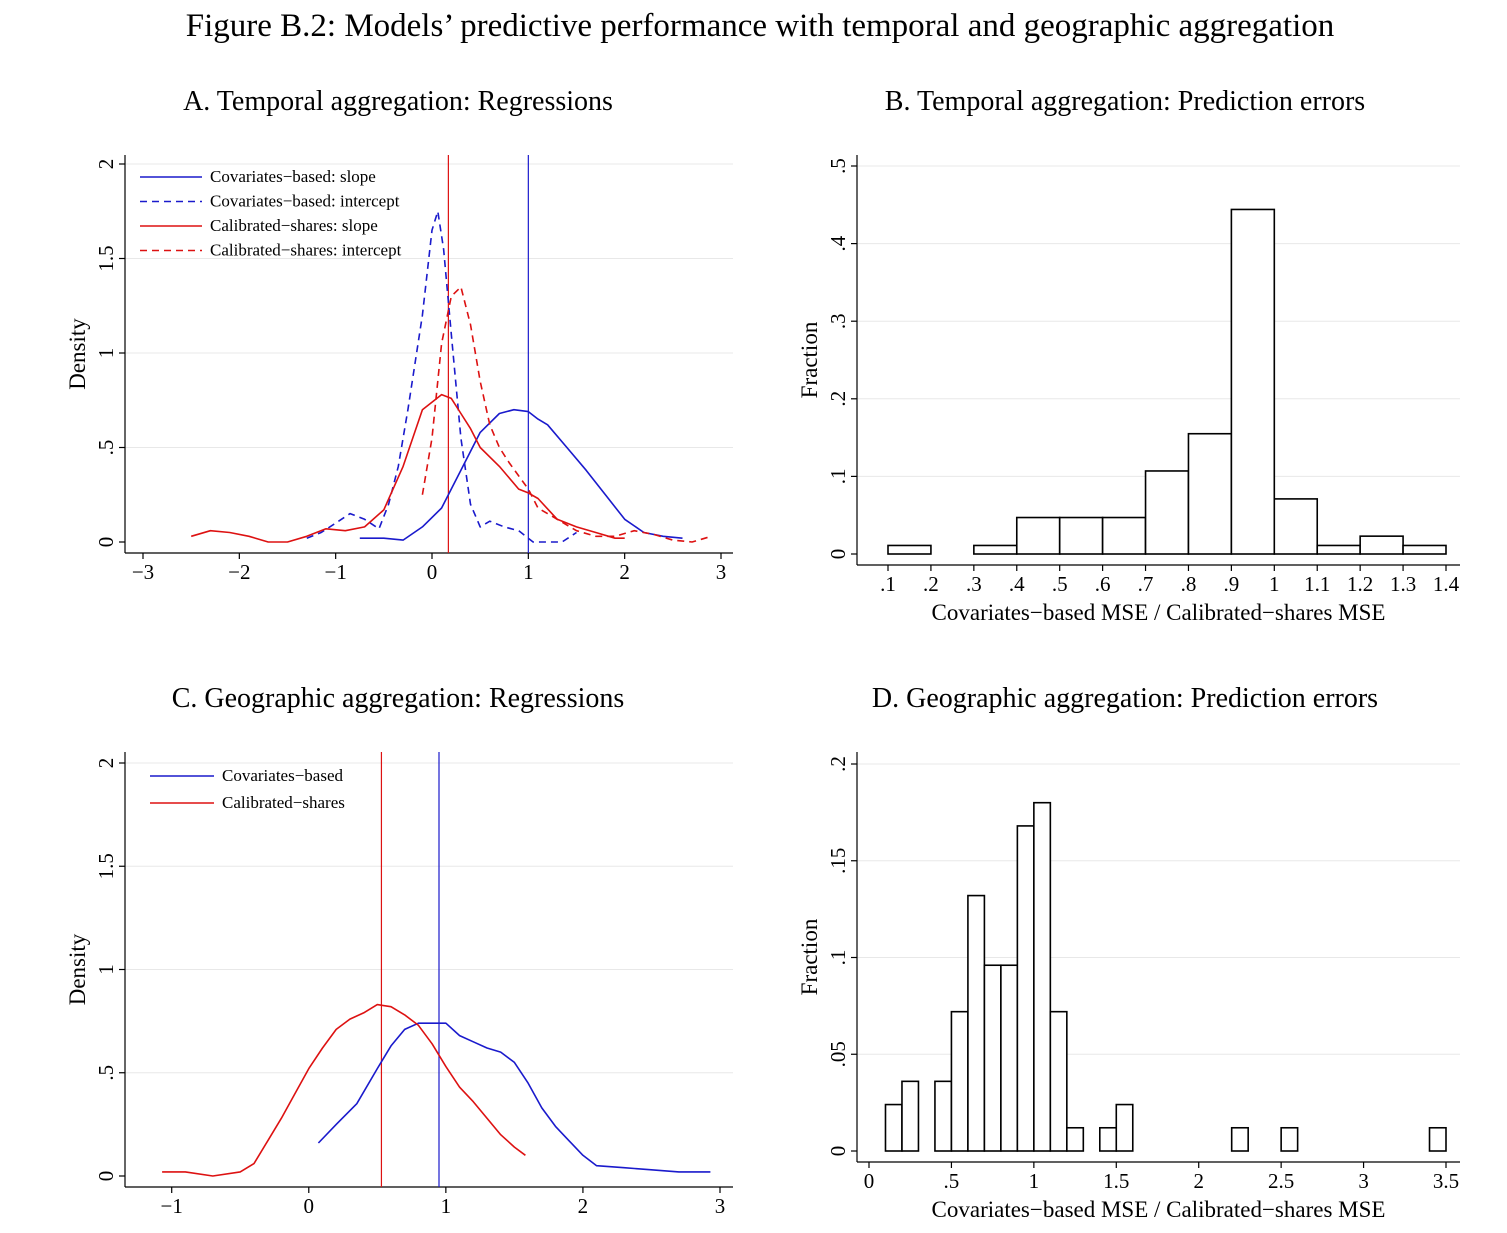 Image resolution: width=1507 pixels, height=1233 pixels. What do you see at coordinates (838, 1054) in the screenshot?
I see `y-tick-label: .05` at bounding box center [838, 1054].